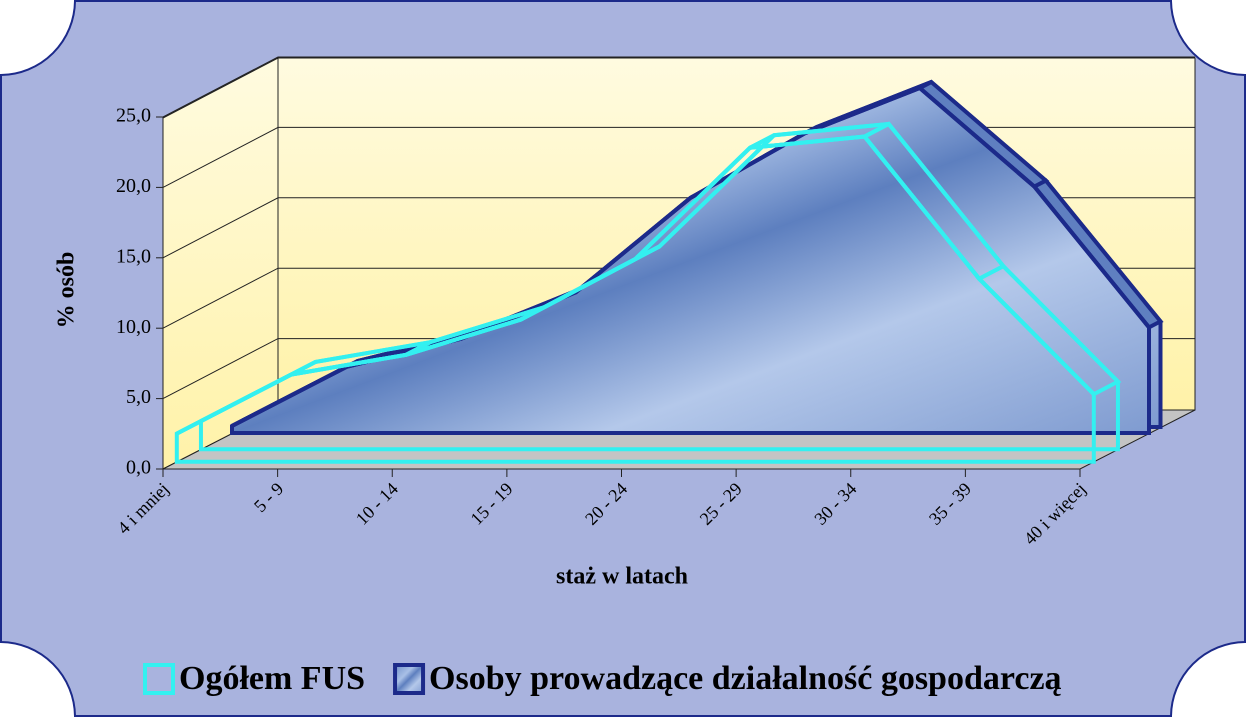 This screenshot has width=1246, height=717. Describe the element at coordinates (745, 678) in the screenshot. I see `legend-label: Osoby prowadzące działalność gospodarczą` at that location.